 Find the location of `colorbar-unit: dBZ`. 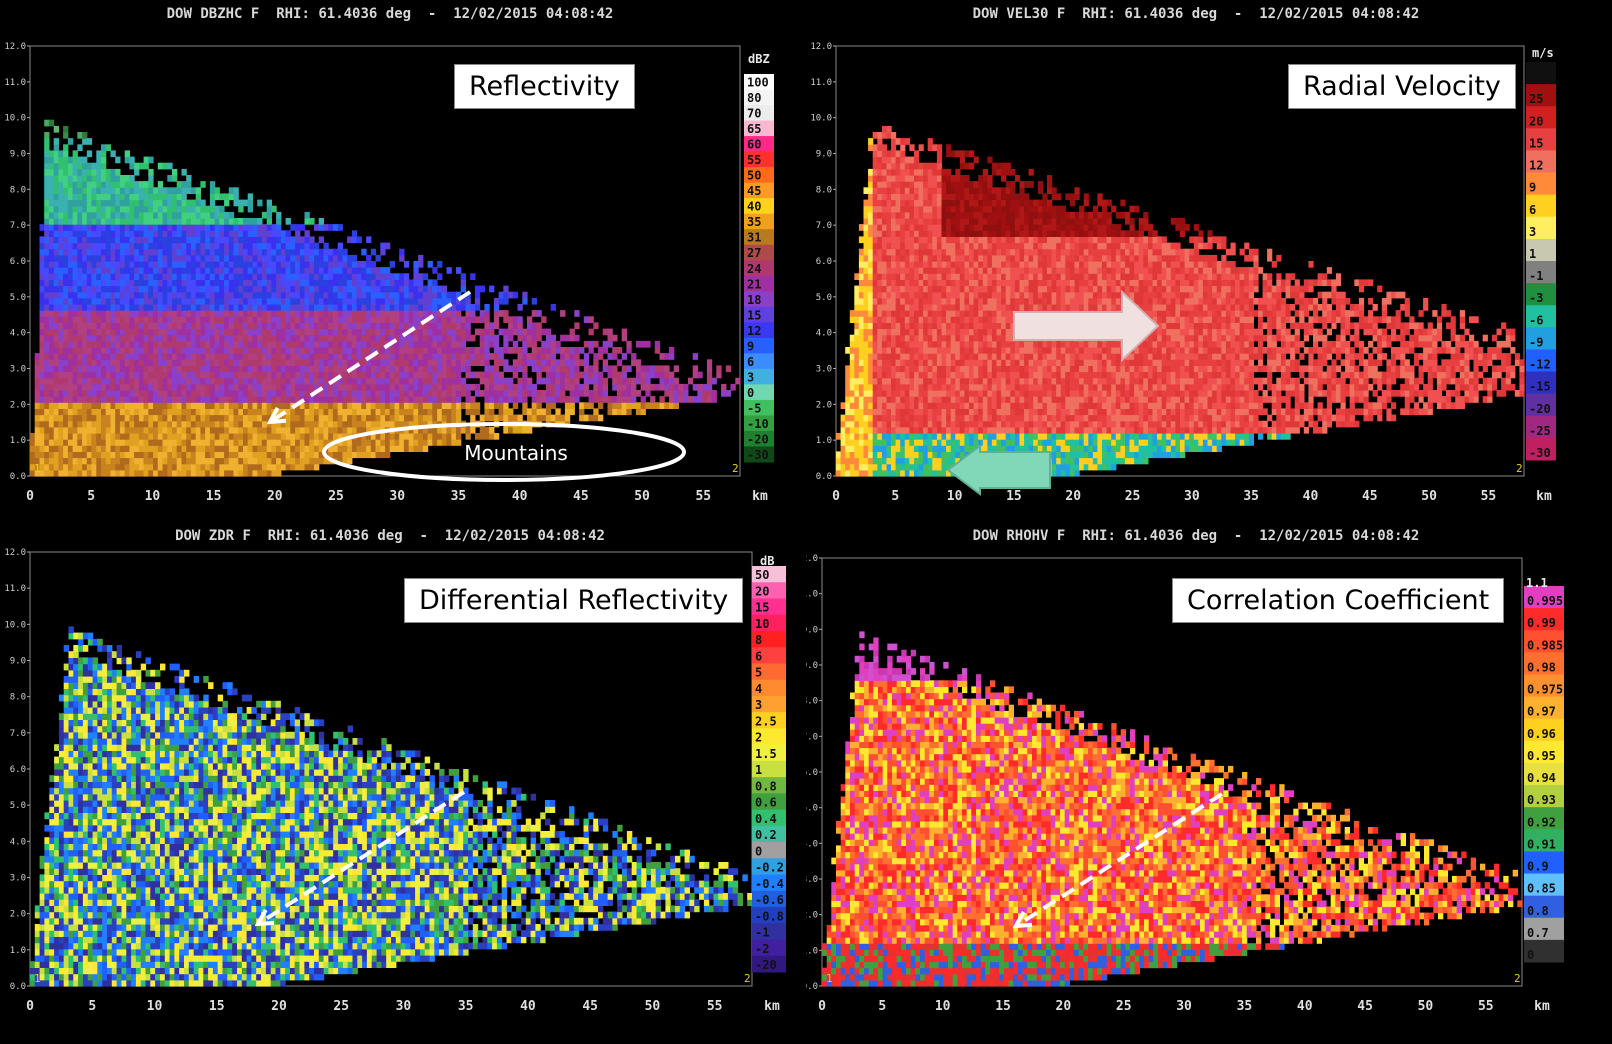

colorbar-unit: dBZ is located at coordinates (759, 59).